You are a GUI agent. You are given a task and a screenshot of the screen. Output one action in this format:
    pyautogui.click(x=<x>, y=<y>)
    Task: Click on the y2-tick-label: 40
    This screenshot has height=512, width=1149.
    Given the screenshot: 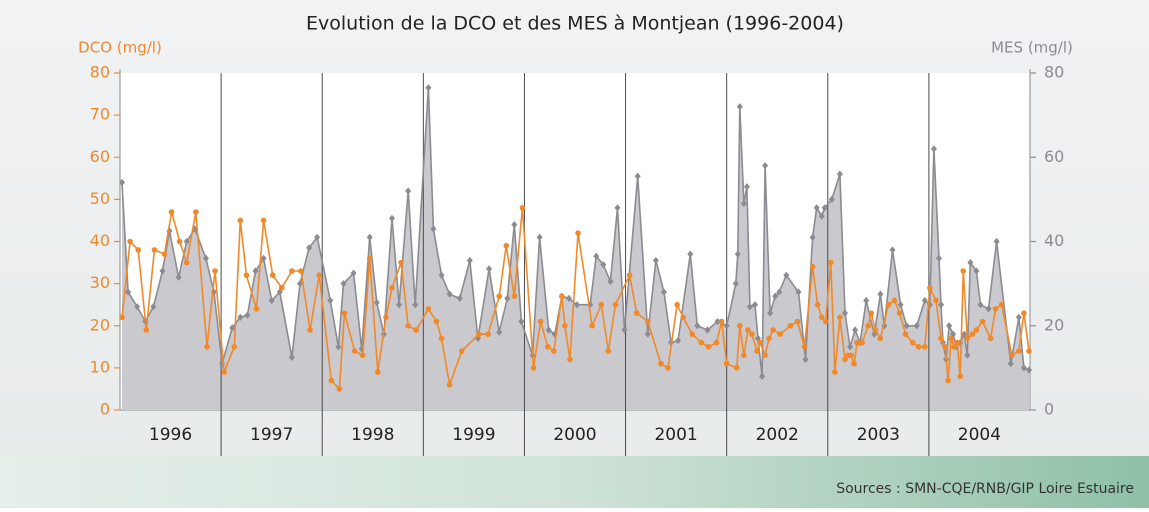 What is the action you would take?
    pyautogui.click(x=1054, y=240)
    